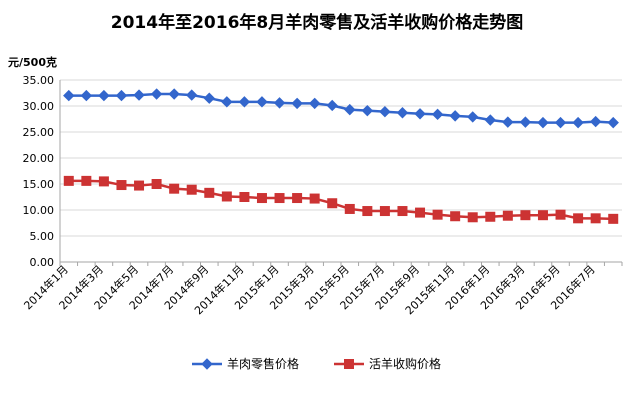 This screenshot has height=400, width=634. I want to click on y-tick-label: 5.00, so click(42, 236).